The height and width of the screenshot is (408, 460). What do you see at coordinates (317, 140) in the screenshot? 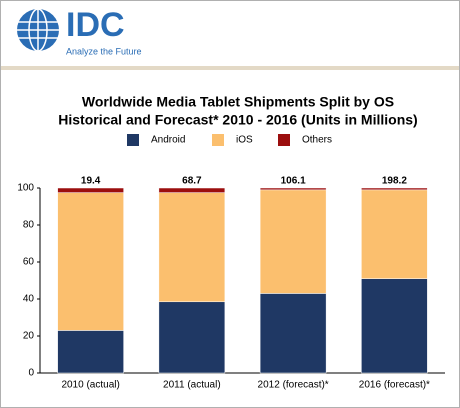
I see `legend-label: Others` at bounding box center [317, 140].